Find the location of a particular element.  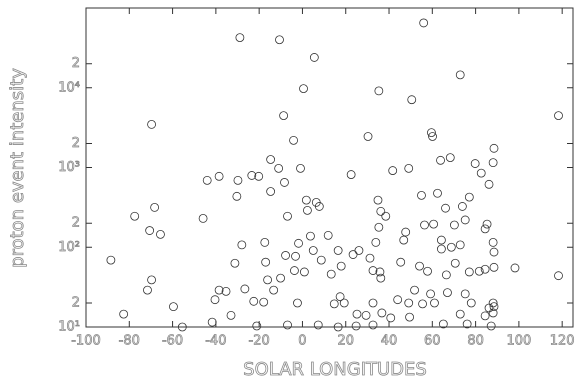

x-tick-label: 100 is located at coordinates (518, 341).